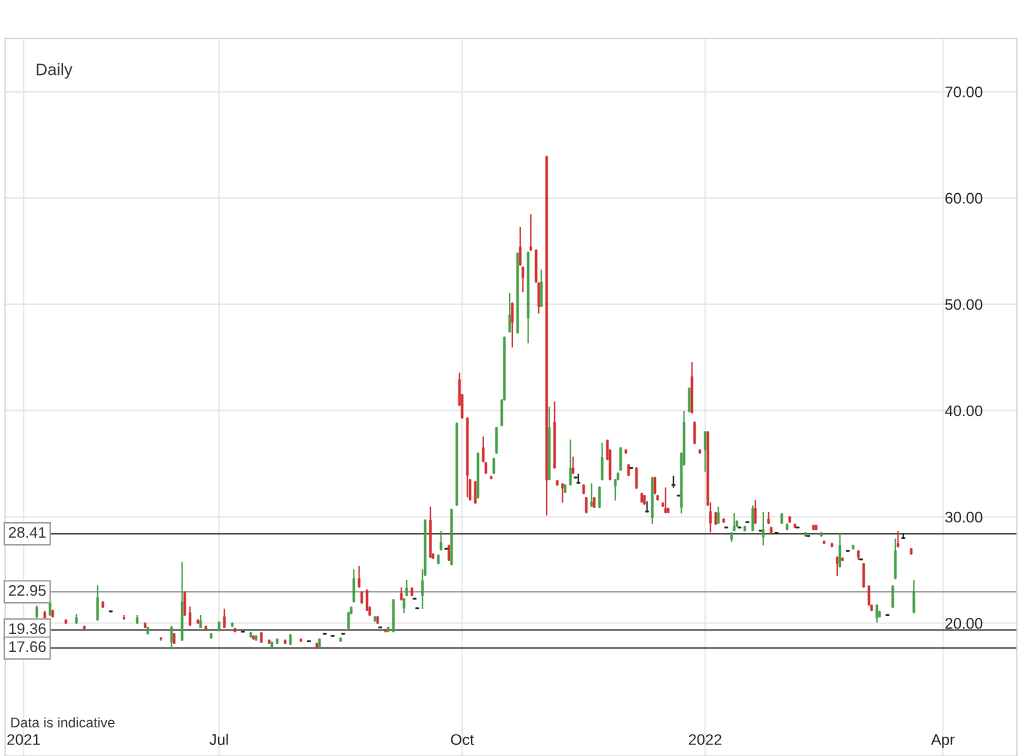 The width and height of the screenshot is (1022, 756). I want to click on x-tick-label: 2021, so click(23, 739).